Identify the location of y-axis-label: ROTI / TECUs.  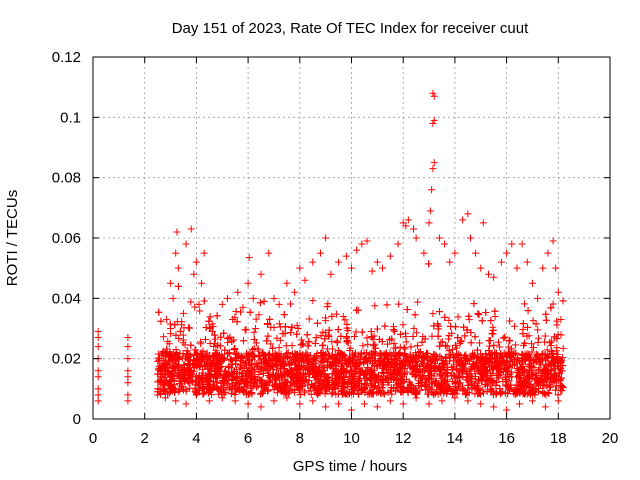
(12, 238).